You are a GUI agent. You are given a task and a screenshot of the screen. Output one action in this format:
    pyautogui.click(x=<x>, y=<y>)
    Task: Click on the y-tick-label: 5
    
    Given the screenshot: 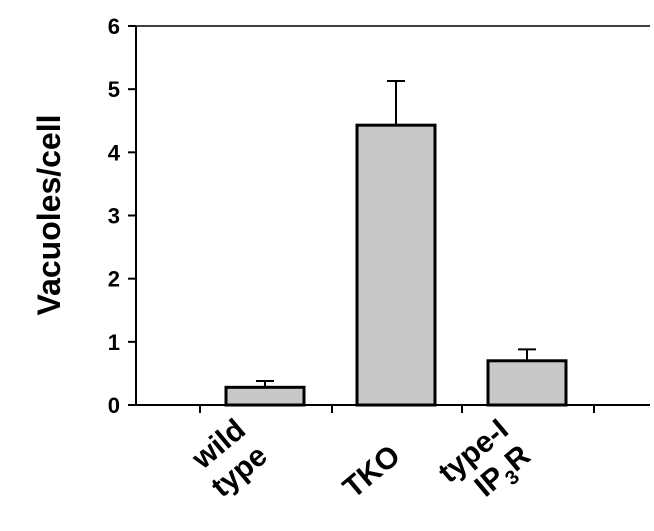 What is the action you would take?
    pyautogui.click(x=114, y=89)
    